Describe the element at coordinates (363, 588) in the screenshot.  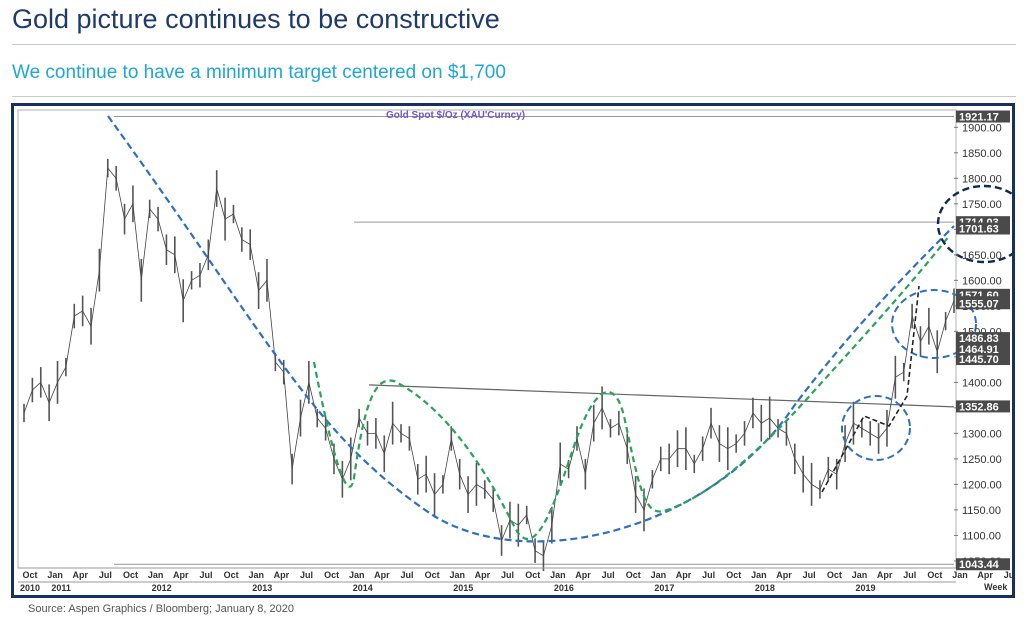
I see `x-year-label: 2014` at that location.